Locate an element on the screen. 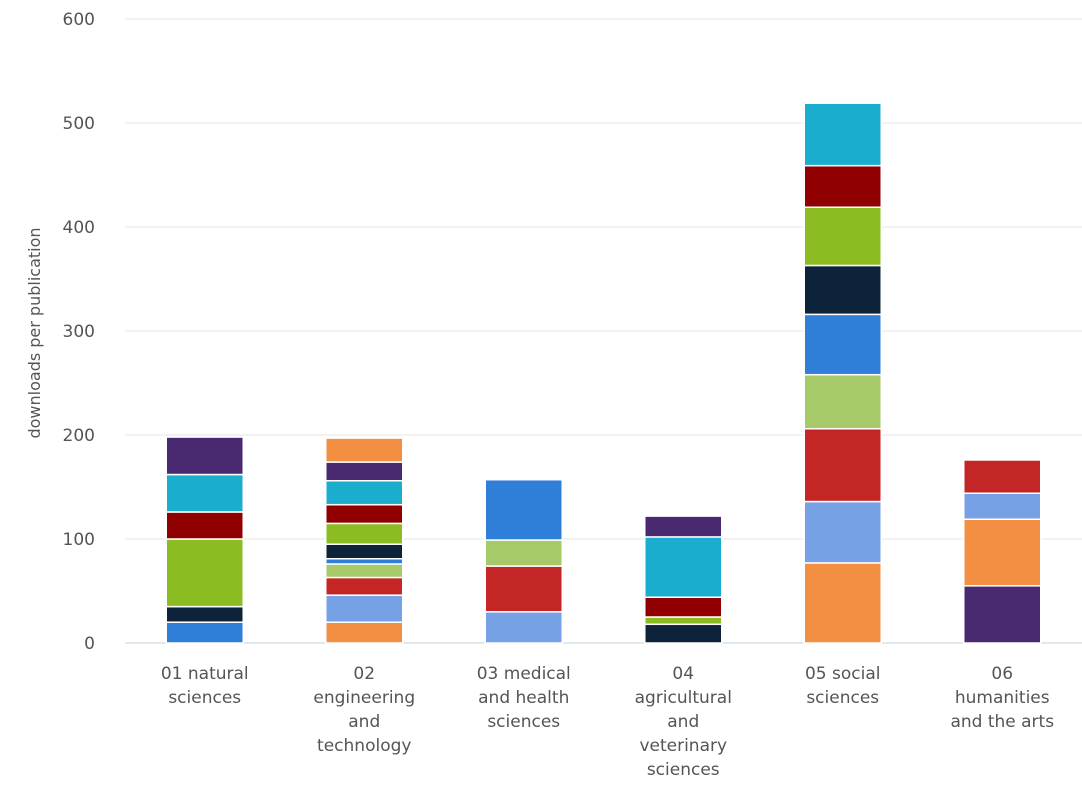  x-tick-label: 03 medical and health sciences is located at coordinates (524, 698).